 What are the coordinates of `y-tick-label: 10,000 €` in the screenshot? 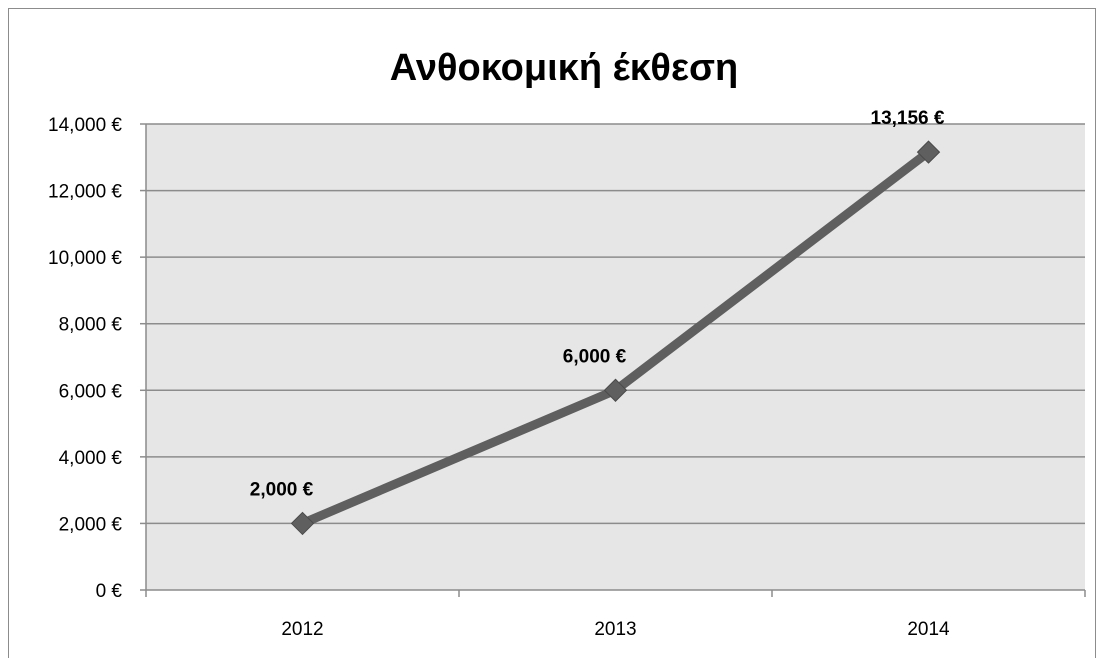 It's located at (85, 258).